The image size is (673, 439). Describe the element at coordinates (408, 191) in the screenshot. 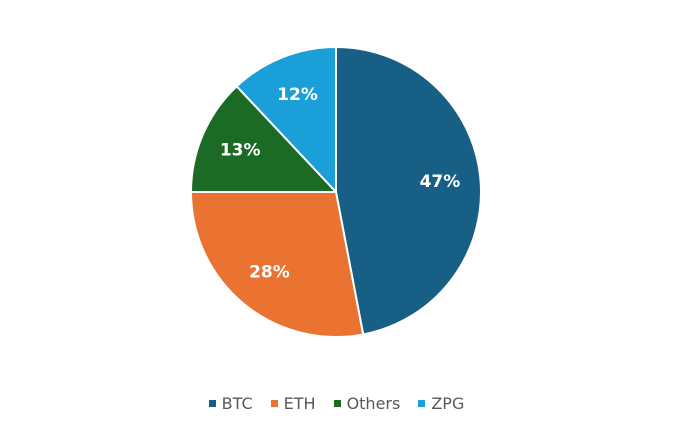

I see `pie-slice-btc` at that location.